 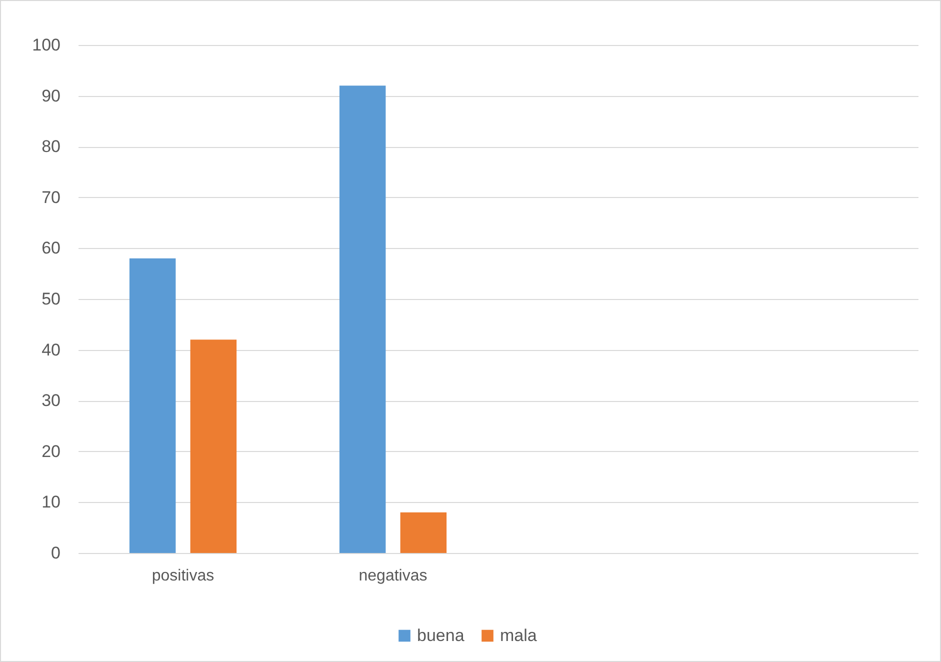 I want to click on y-tick-label: 20, so click(x=51, y=451).